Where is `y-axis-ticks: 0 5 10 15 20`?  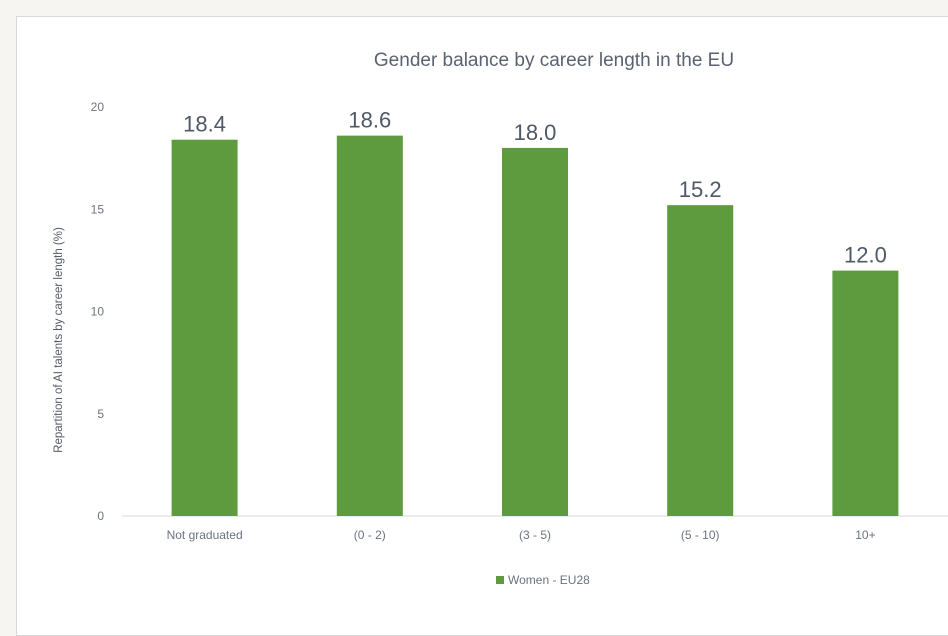
y-axis-ticks: 0 5 10 15 20 is located at coordinates (98, 311).